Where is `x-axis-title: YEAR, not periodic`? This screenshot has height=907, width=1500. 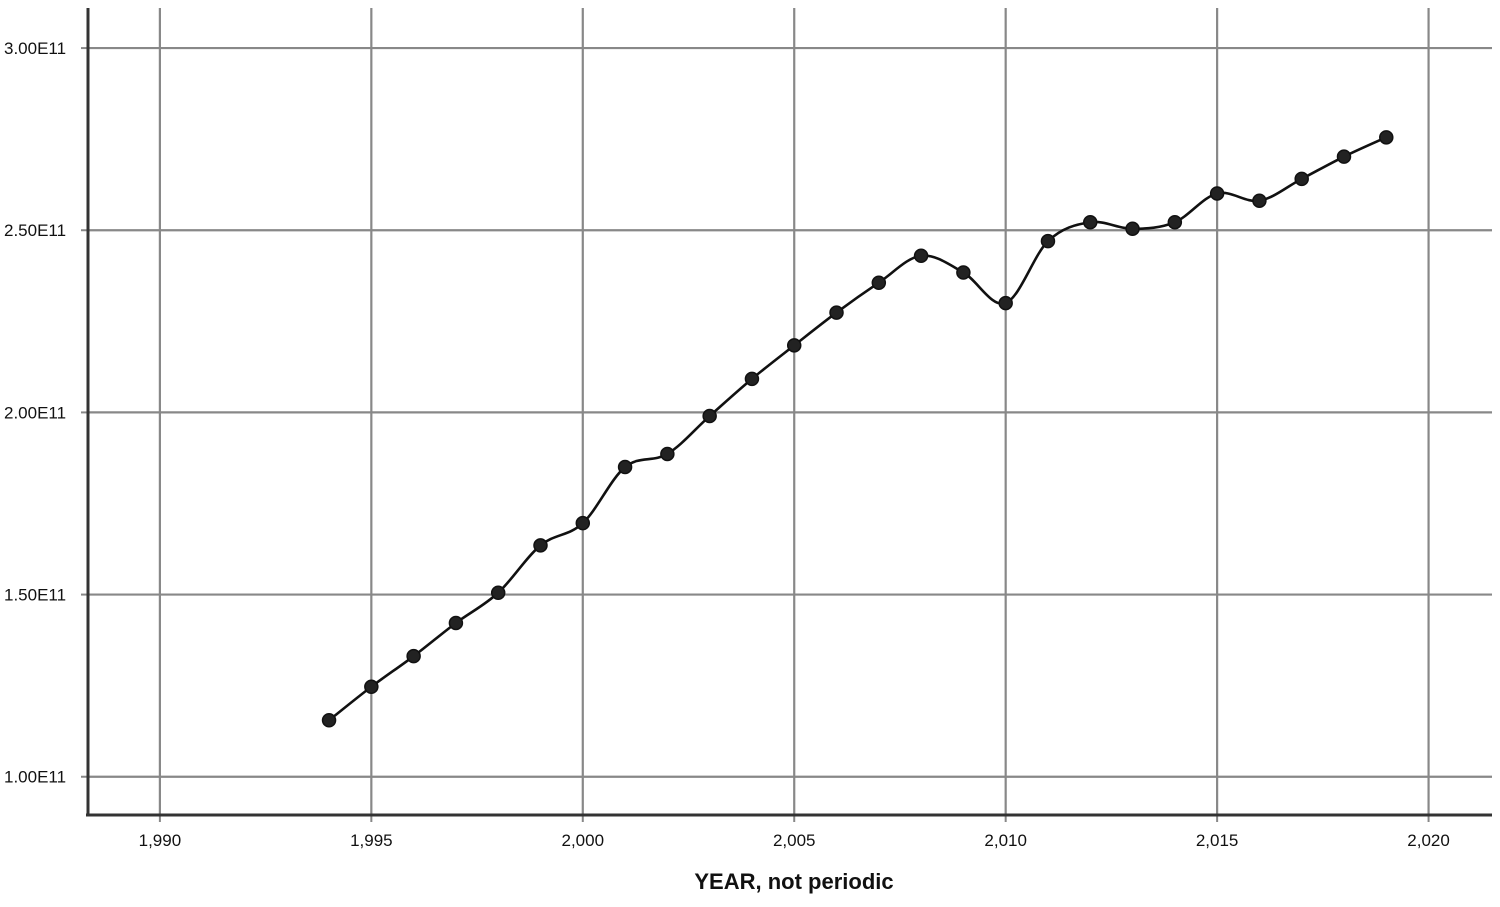
x-axis-title: YEAR, not periodic is located at coordinates (793, 881).